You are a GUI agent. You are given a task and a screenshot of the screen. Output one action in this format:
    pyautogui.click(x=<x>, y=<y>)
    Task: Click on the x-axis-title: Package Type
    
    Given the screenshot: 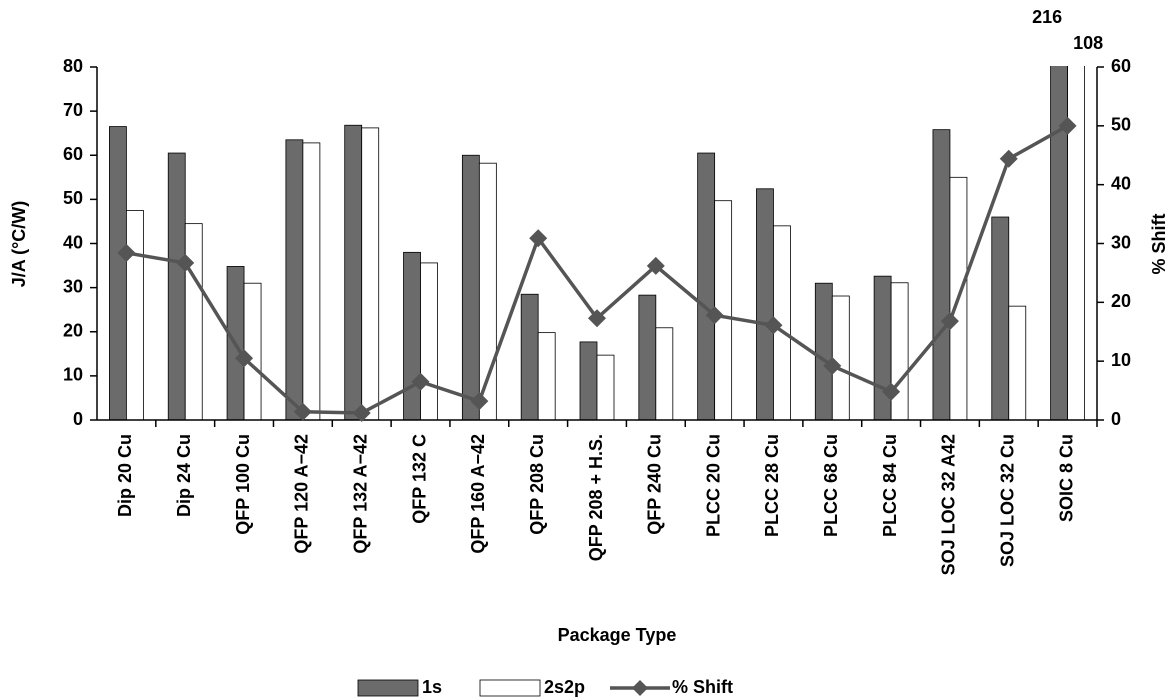 What is the action you would take?
    pyautogui.click(x=617, y=635)
    